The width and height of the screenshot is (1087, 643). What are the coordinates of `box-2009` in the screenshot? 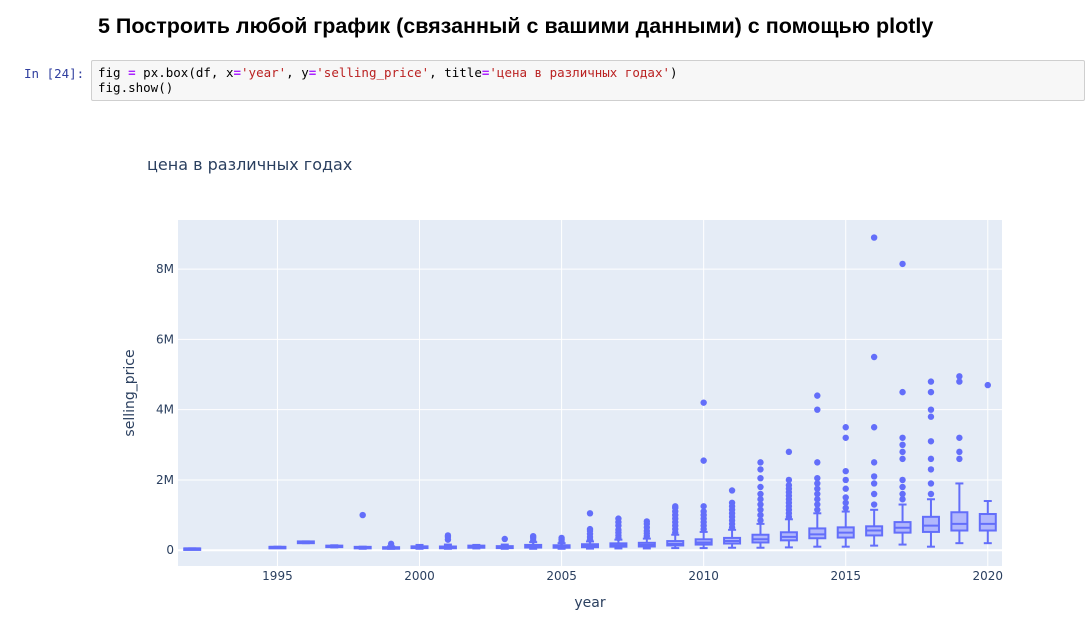 It's located at (675, 526).